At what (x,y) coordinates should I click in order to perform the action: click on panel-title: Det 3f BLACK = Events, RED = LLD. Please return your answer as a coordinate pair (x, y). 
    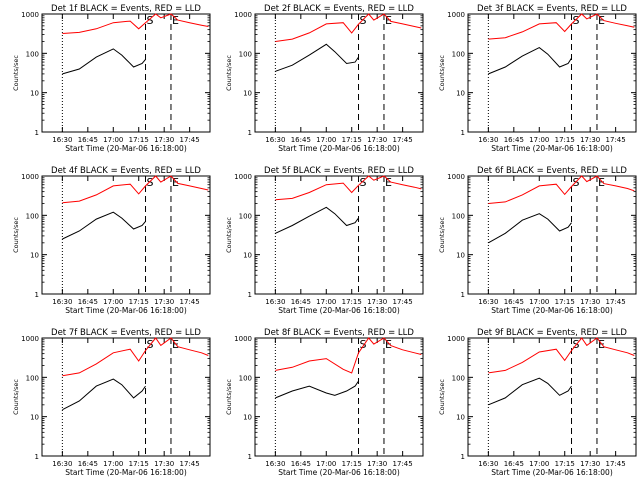
    Looking at the image, I should click on (552, 9).